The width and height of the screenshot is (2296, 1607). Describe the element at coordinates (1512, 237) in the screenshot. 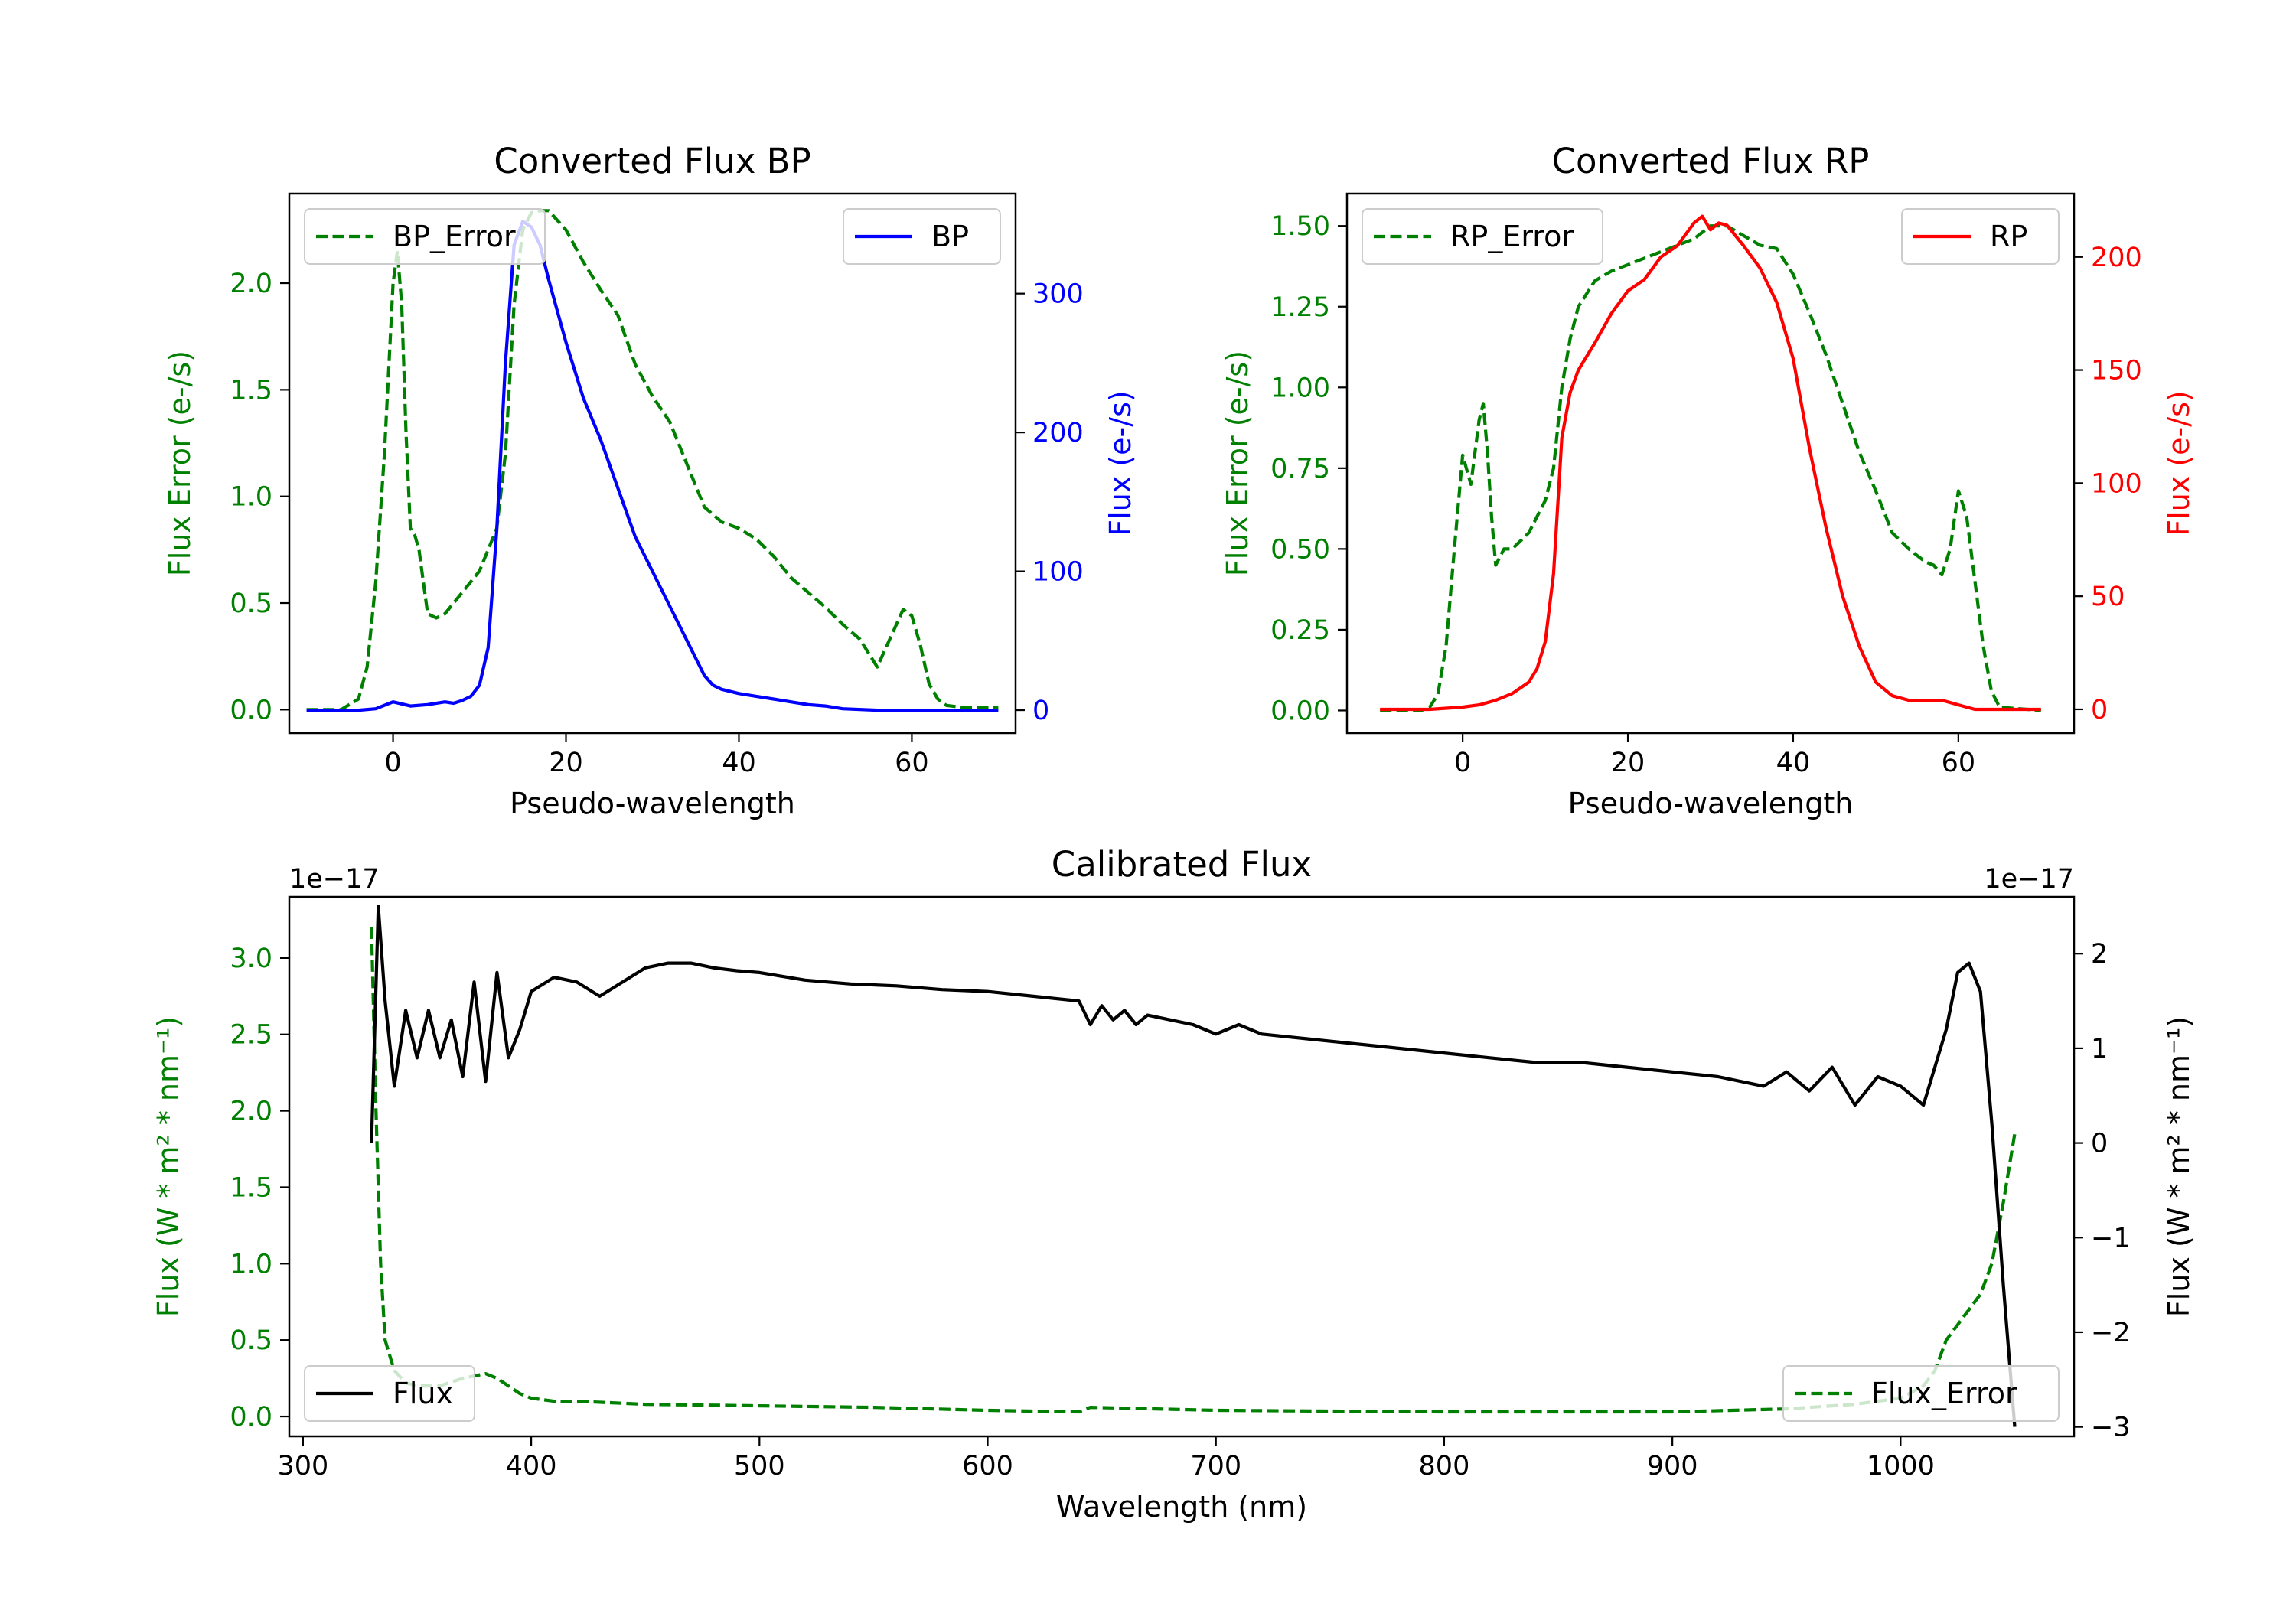

I see `legend-label: RP_Error` at that location.